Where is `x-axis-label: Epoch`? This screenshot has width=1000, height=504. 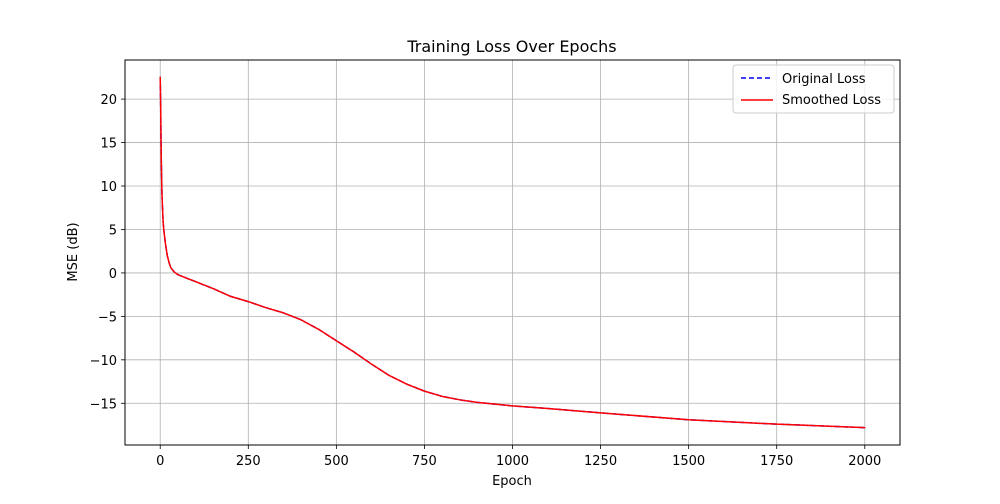 x-axis-label: Epoch is located at coordinates (512, 481).